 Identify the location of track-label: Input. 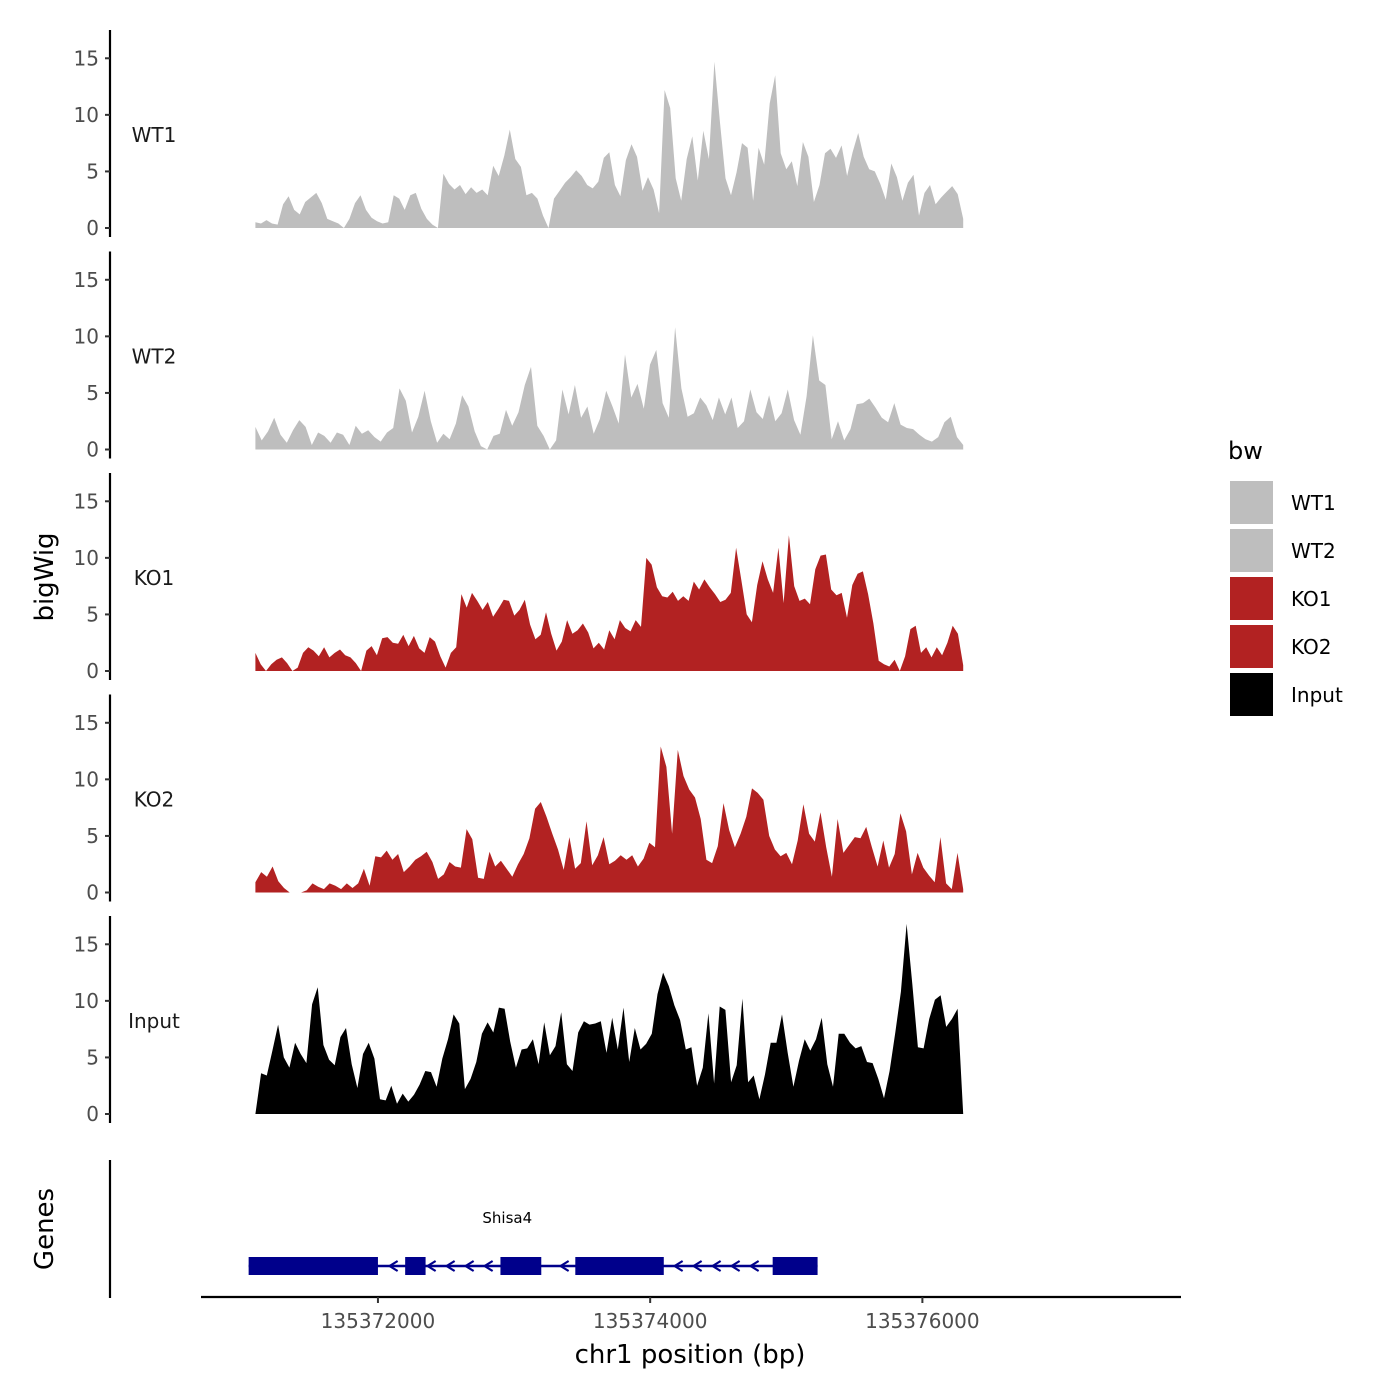
(154, 1021).